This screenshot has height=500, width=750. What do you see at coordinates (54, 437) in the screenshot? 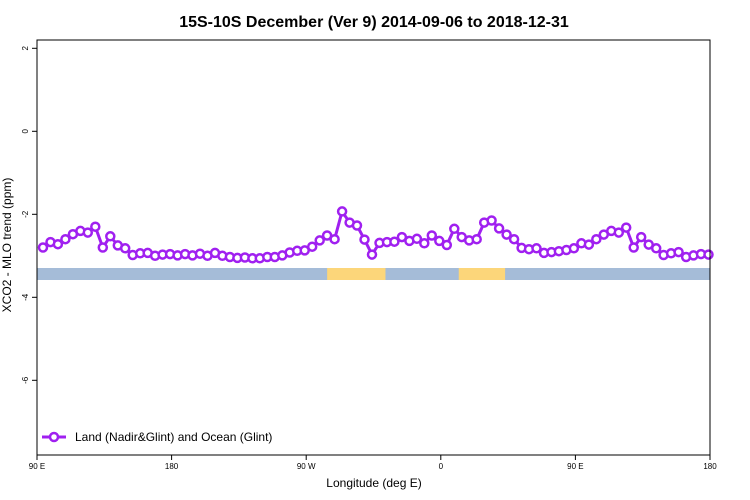
I see `legend-marker-swatch` at bounding box center [54, 437].